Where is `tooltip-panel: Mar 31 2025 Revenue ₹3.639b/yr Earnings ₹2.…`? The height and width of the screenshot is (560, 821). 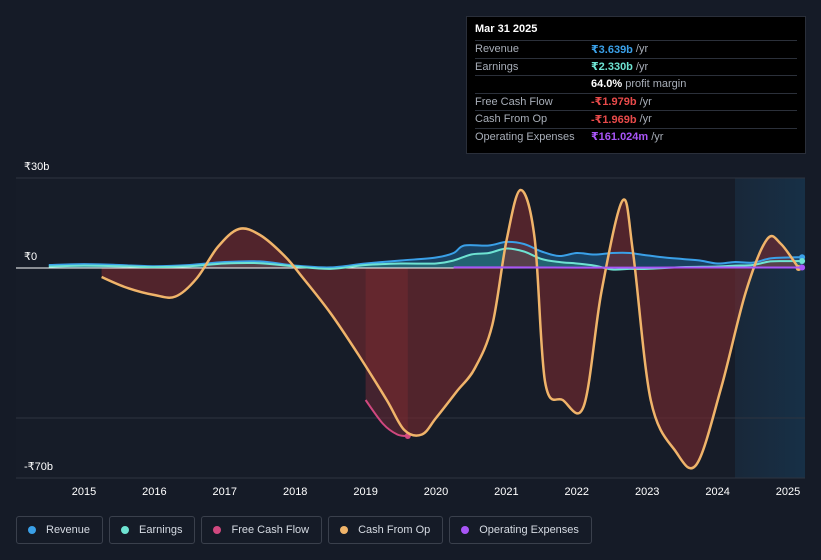
tooltip-panel: Mar 31 2025 Revenue ₹3.639b/yr Earnings ₹2.… is located at coordinates (636, 85).